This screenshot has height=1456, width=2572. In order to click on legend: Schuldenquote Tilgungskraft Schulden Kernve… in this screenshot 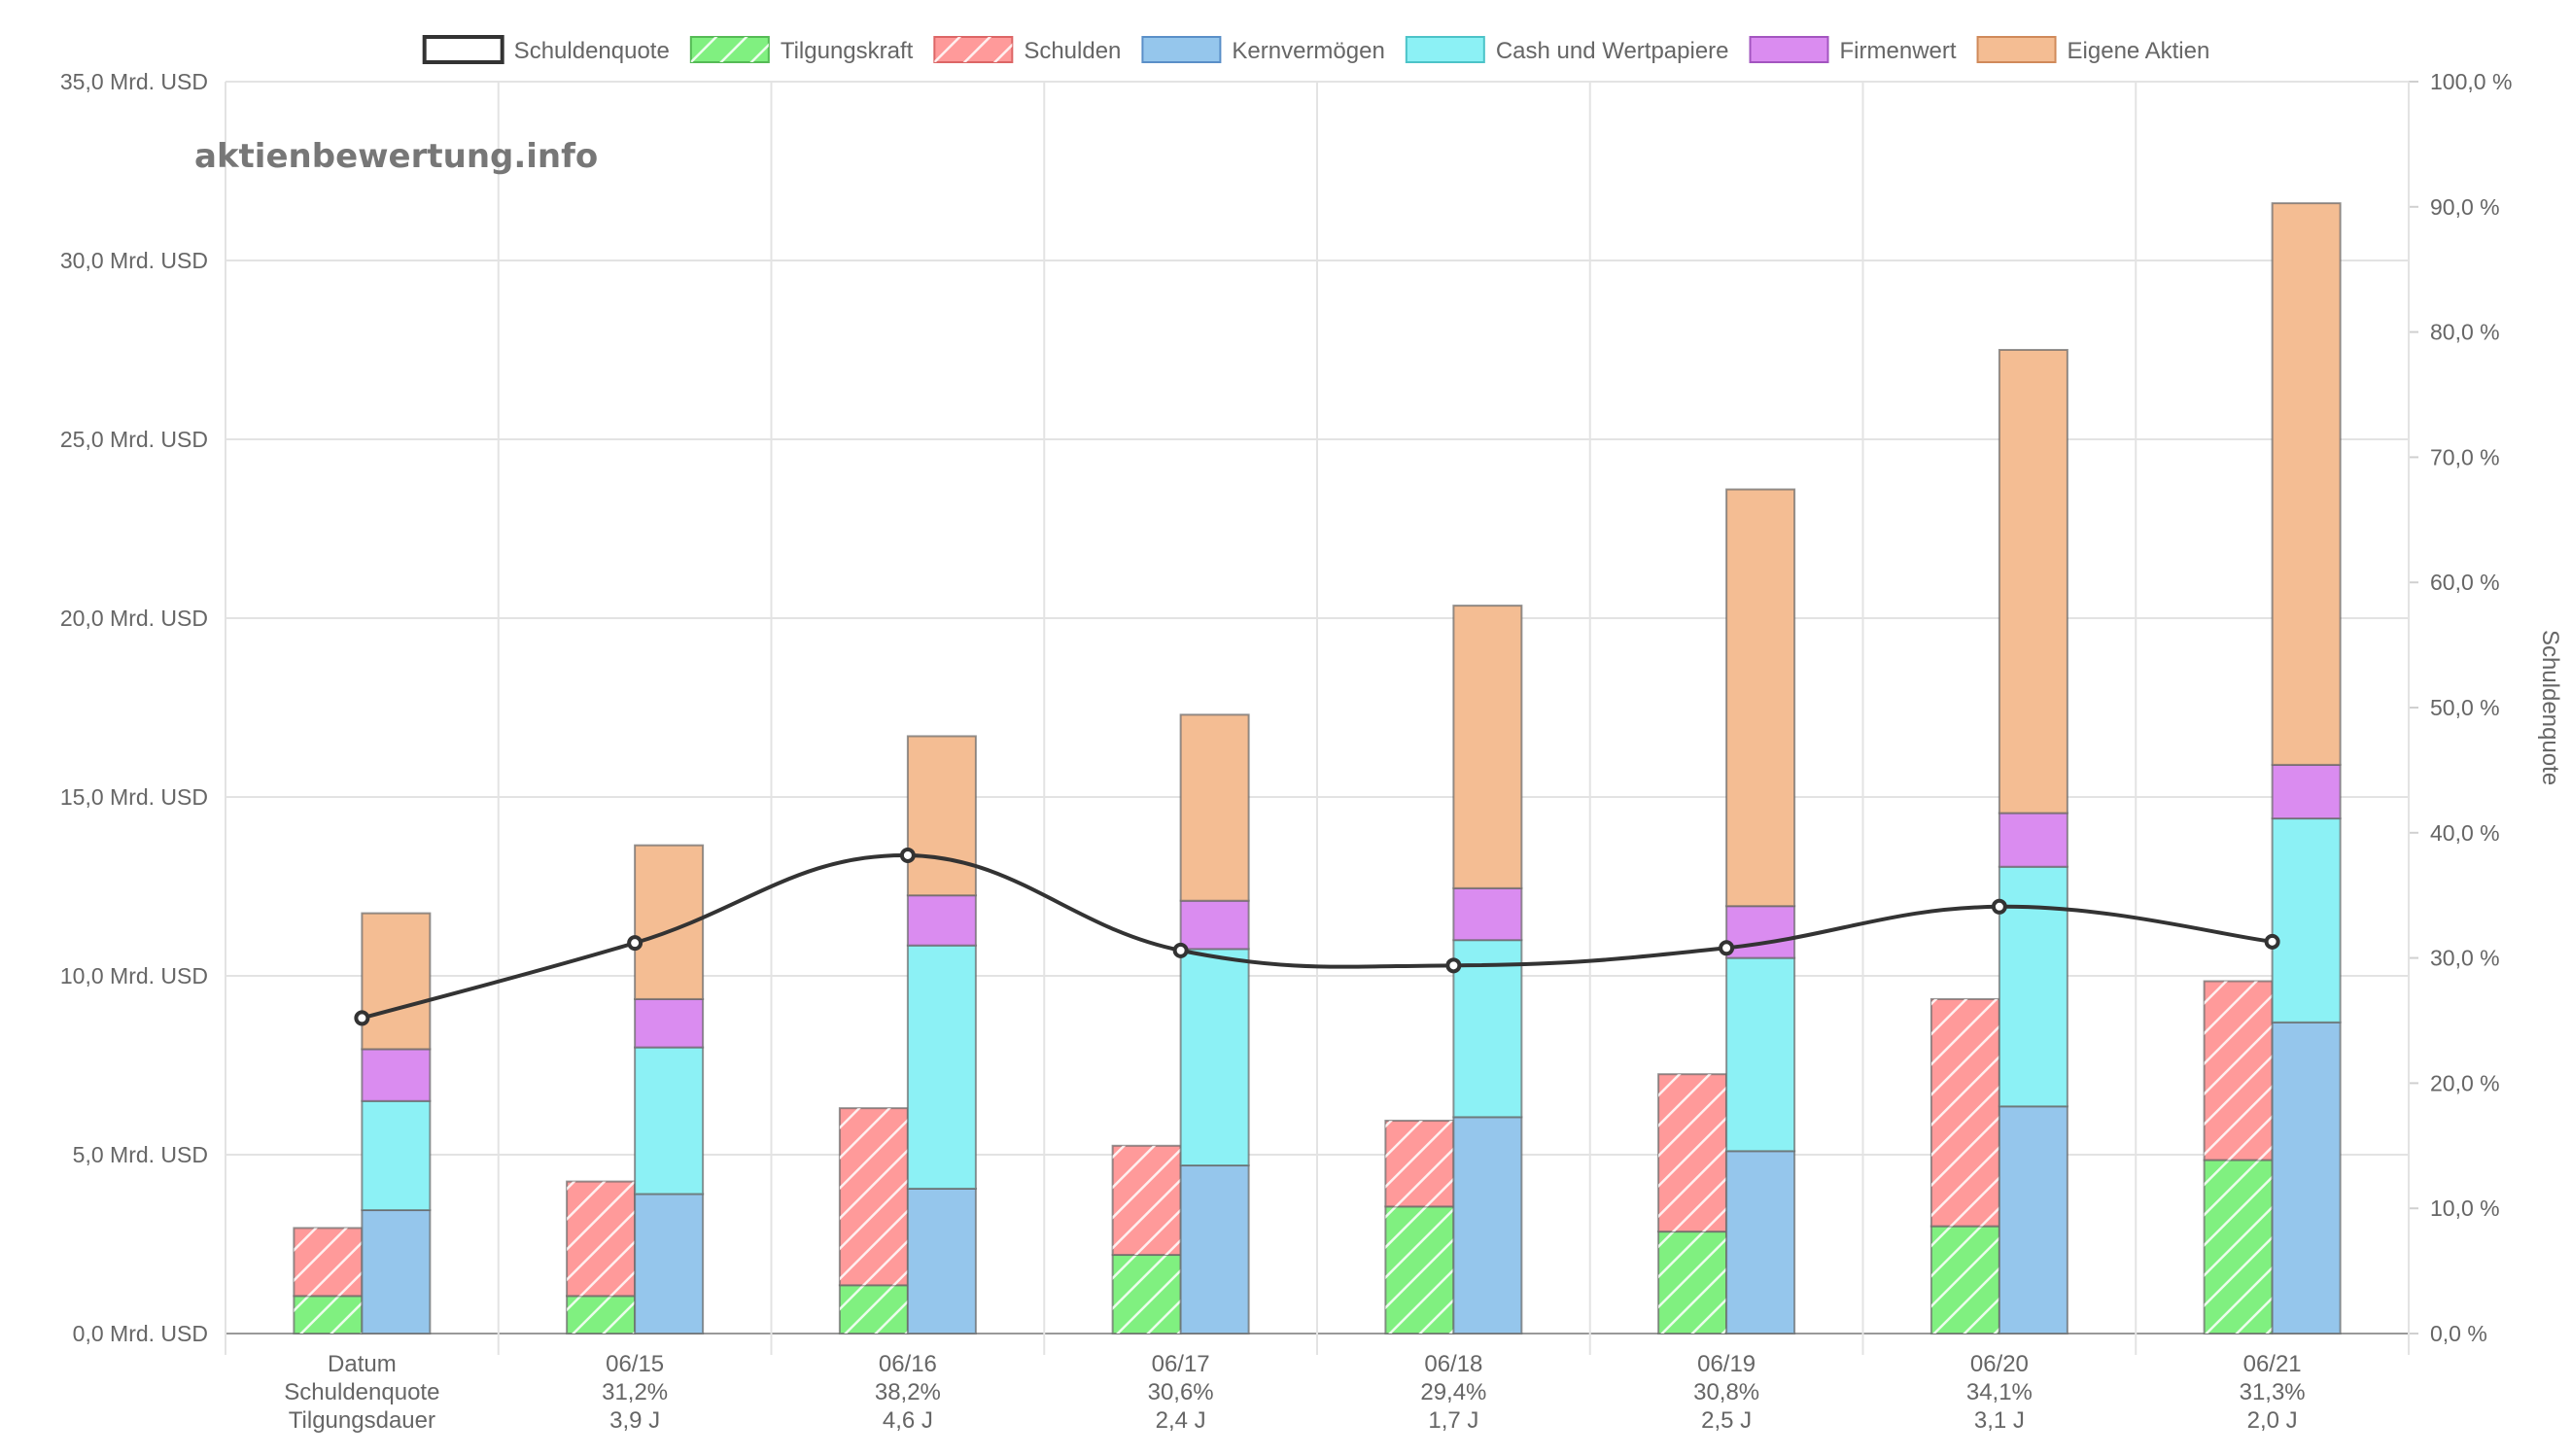, I will do `click(1316, 49)`.